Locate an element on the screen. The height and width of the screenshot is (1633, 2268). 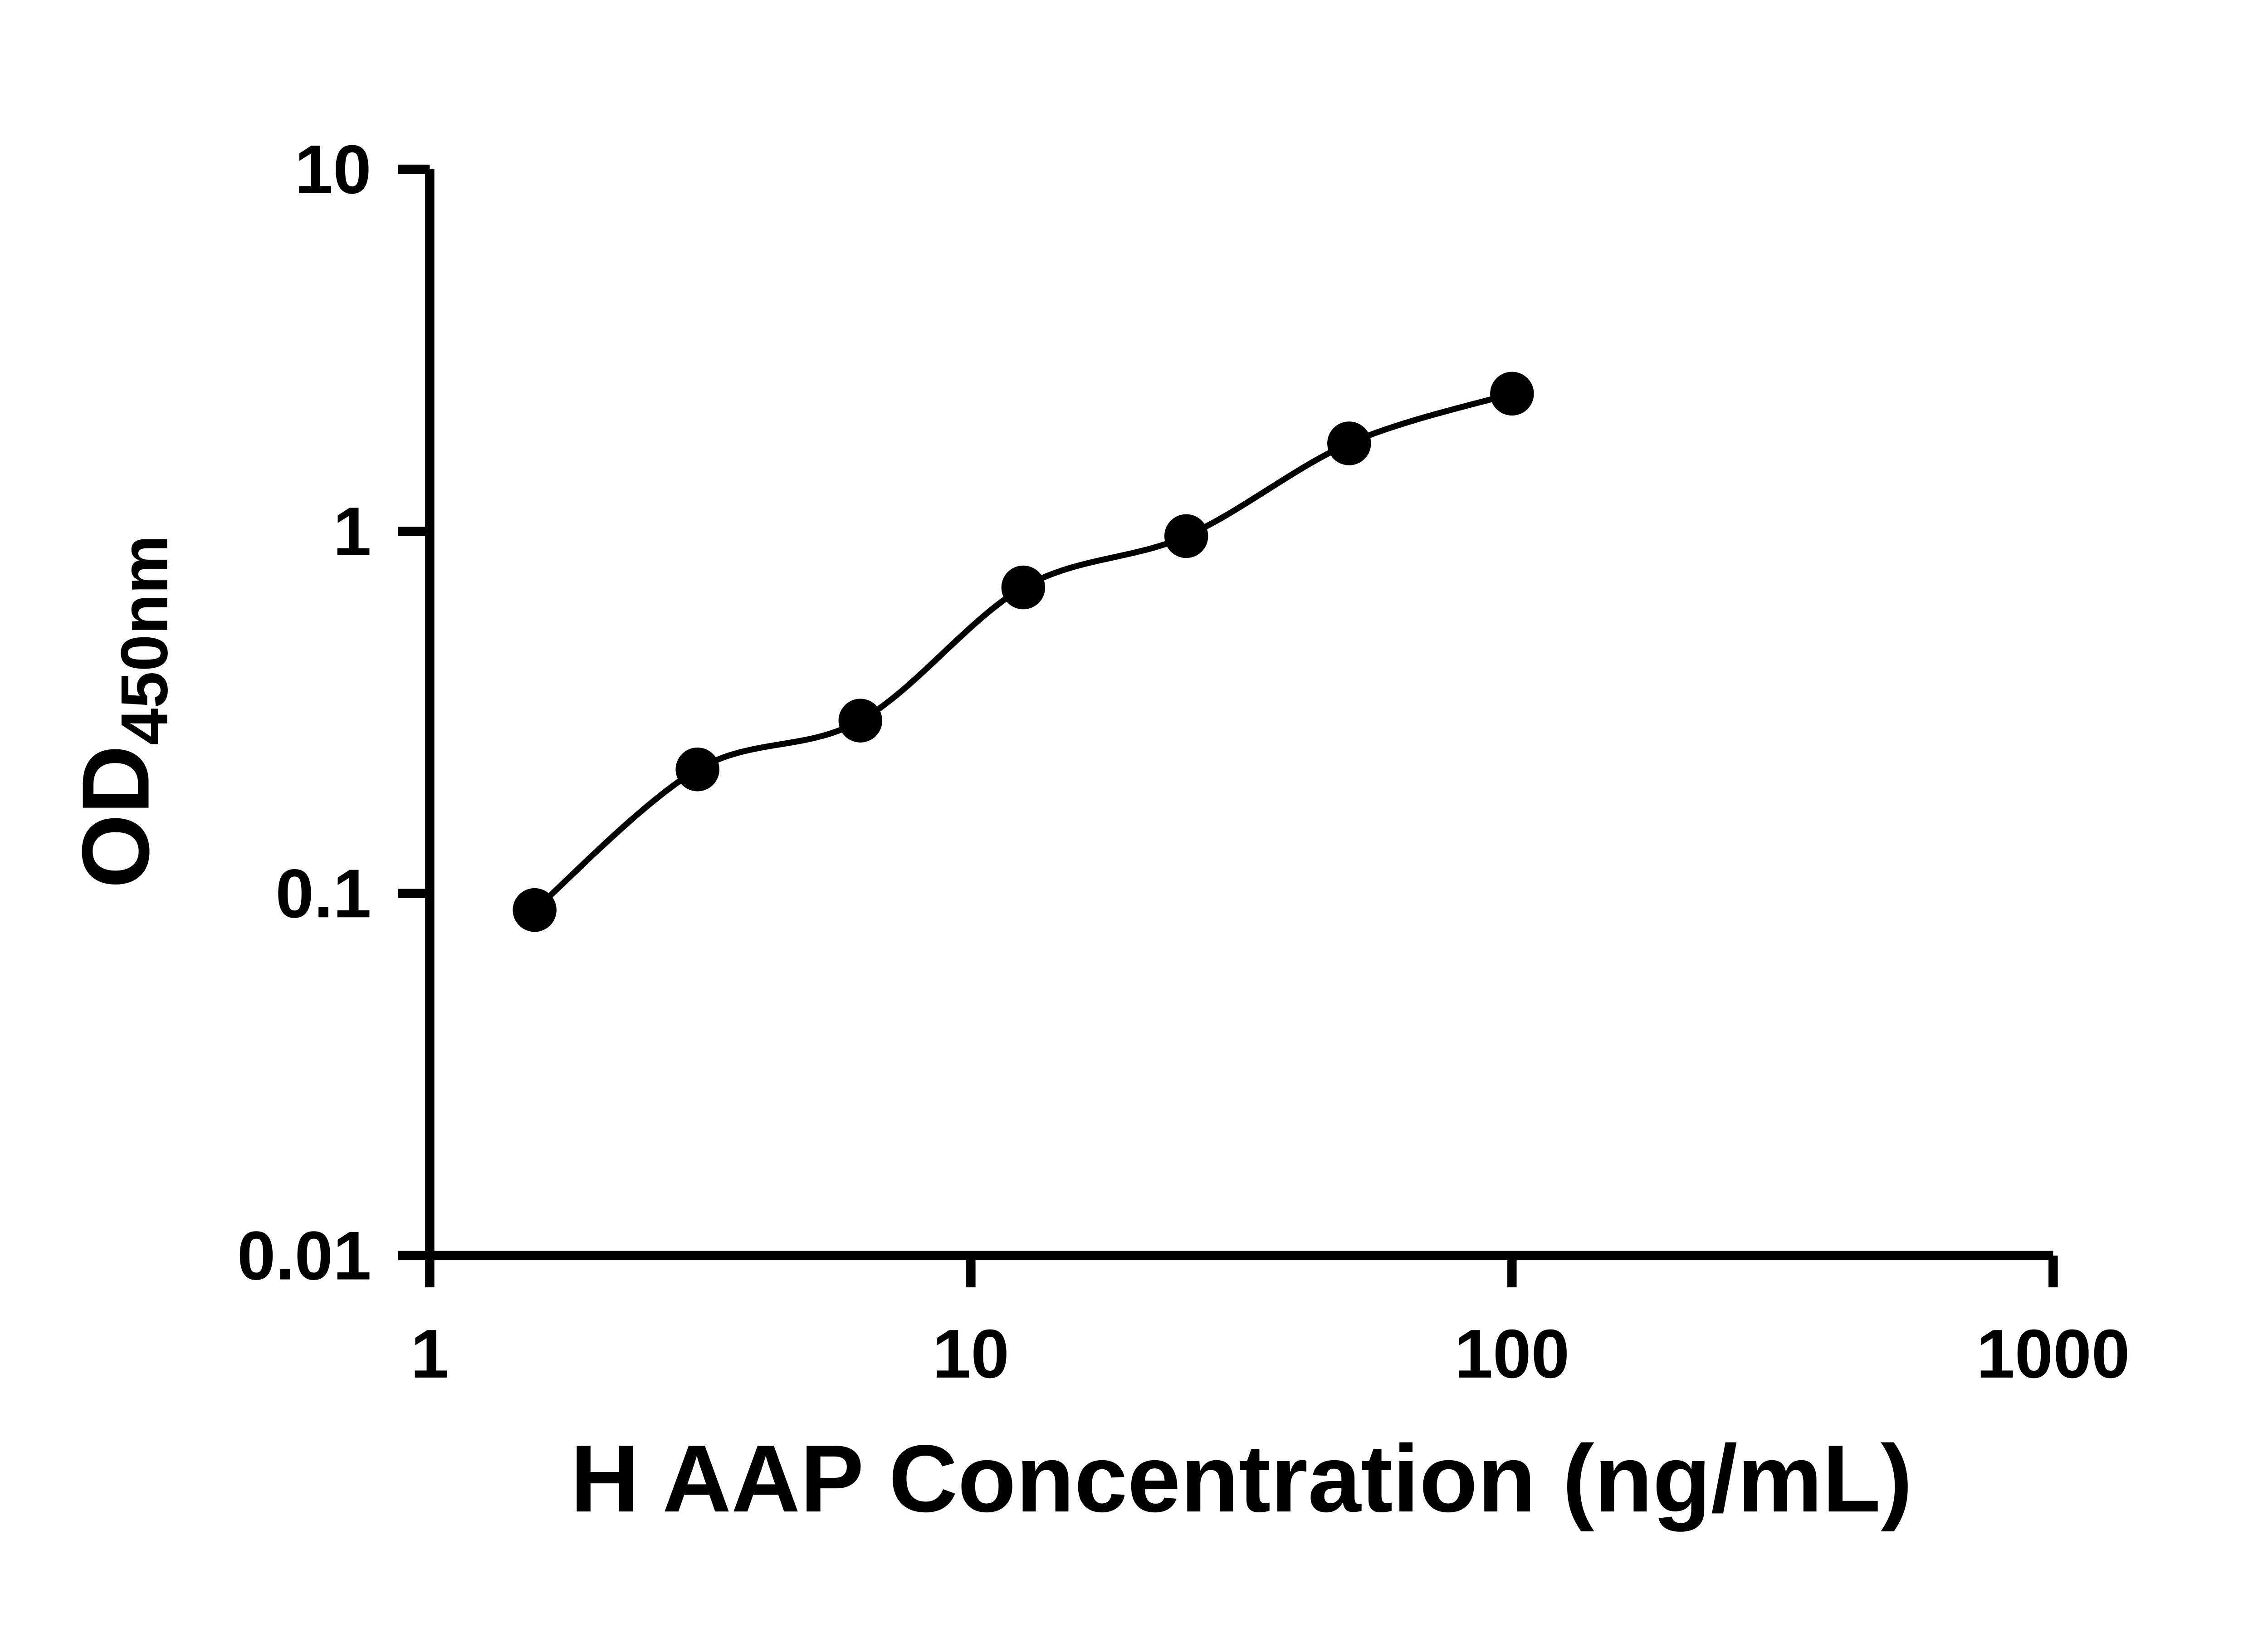
y-tick-label: 0.1 is located at coordinates (323, 893).